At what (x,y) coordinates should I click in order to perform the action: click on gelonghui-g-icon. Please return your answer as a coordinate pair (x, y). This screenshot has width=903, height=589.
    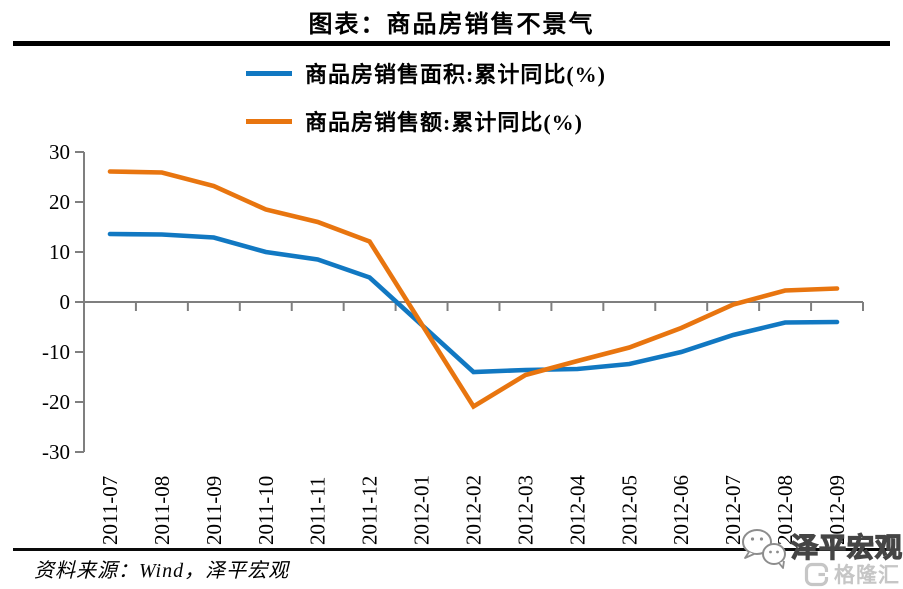
    Looking at the image, I should click on (816, 574).